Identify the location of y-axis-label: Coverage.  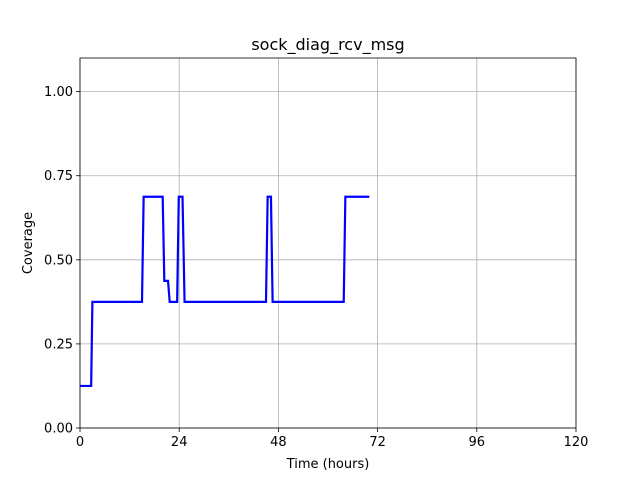
(28, 243).